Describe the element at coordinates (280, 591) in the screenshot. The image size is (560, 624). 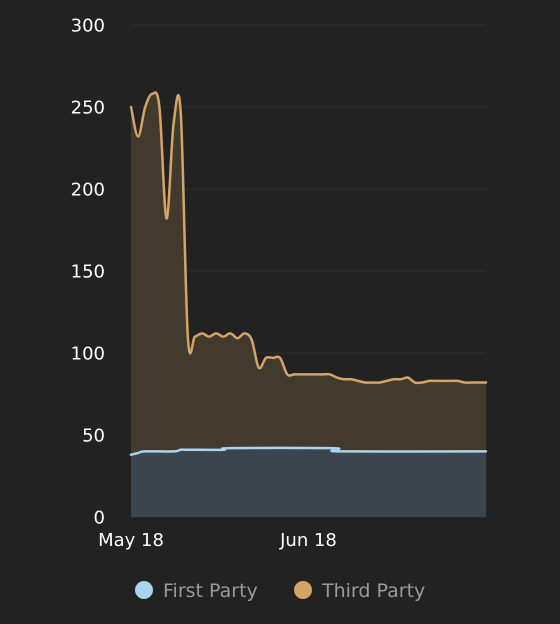
I see `legend: First Party Third Party` at that location.